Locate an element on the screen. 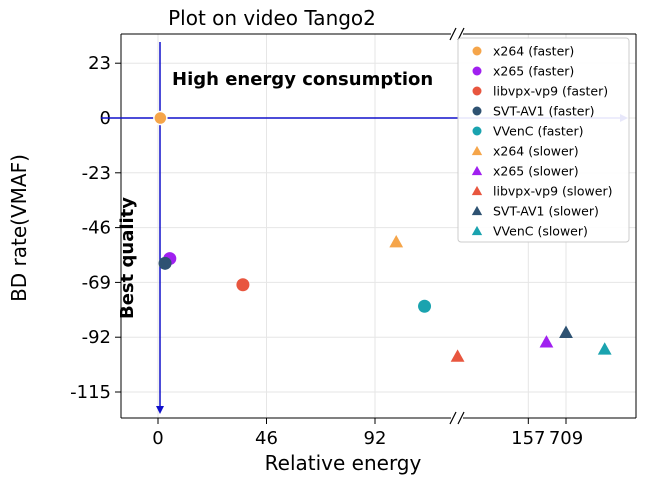  data-point-svt-av1-slower is located at coordinates (566, 331).